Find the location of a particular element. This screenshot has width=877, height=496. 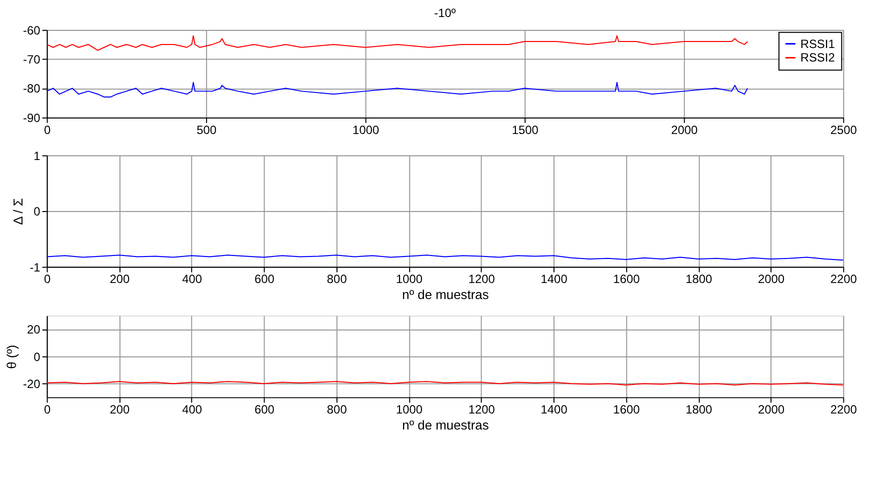

y-tick-label: 20 is located at coordinates (34, 329).